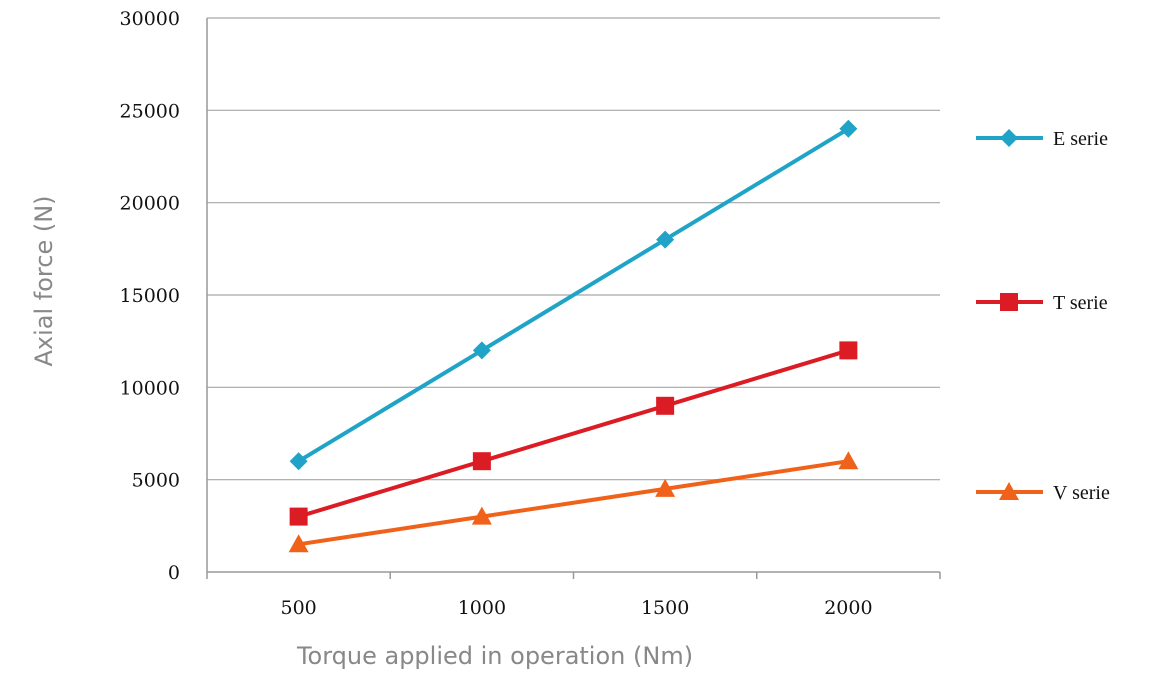 This screenshot has height=675, width=1160. Describe the element at coordinates (665, 608) in the screenshot. I see `x-tick-label: 1500` at that location.